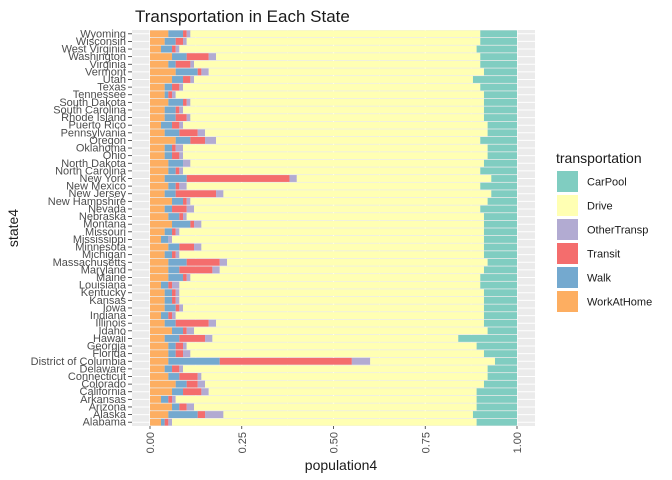 Image resolution: width=672 pixels, height=480 pixels. I want to click on bar-transit-california, so click(192, 392).